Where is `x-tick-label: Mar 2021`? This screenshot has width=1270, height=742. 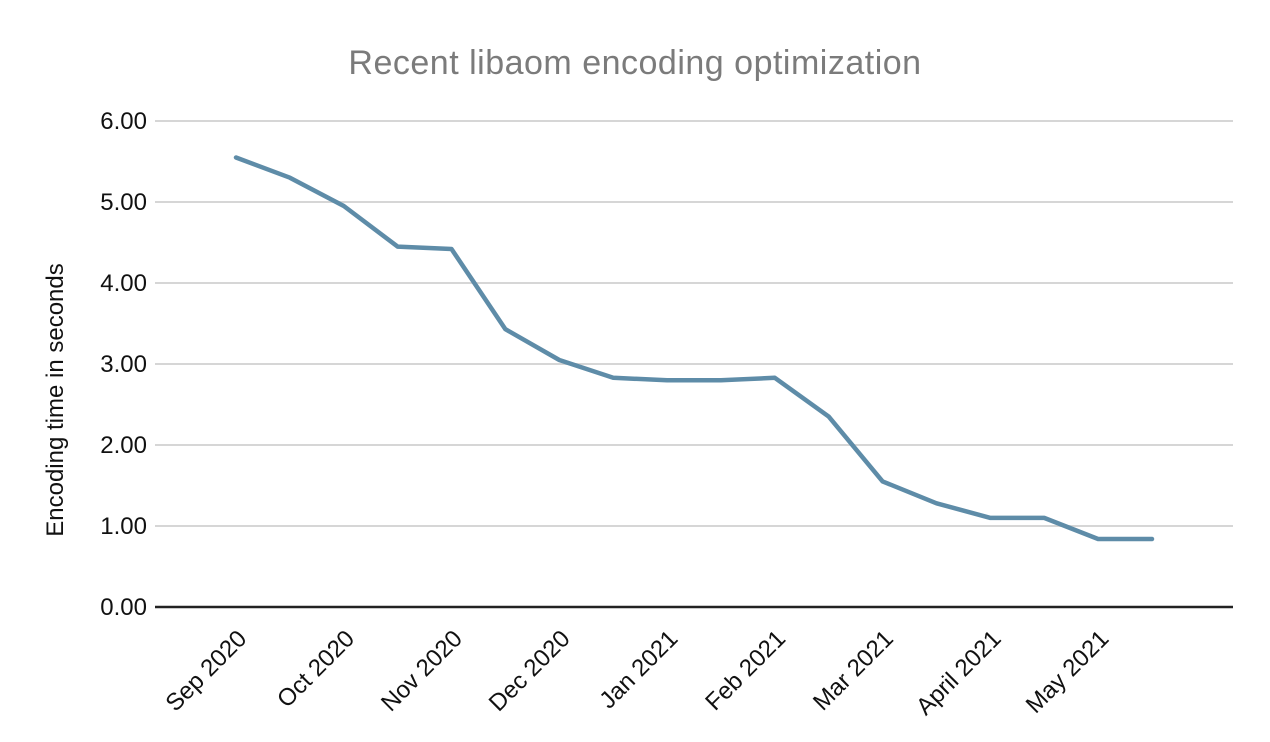 x-tick-label: Mar 2021 is located at coordinates (853, 670).